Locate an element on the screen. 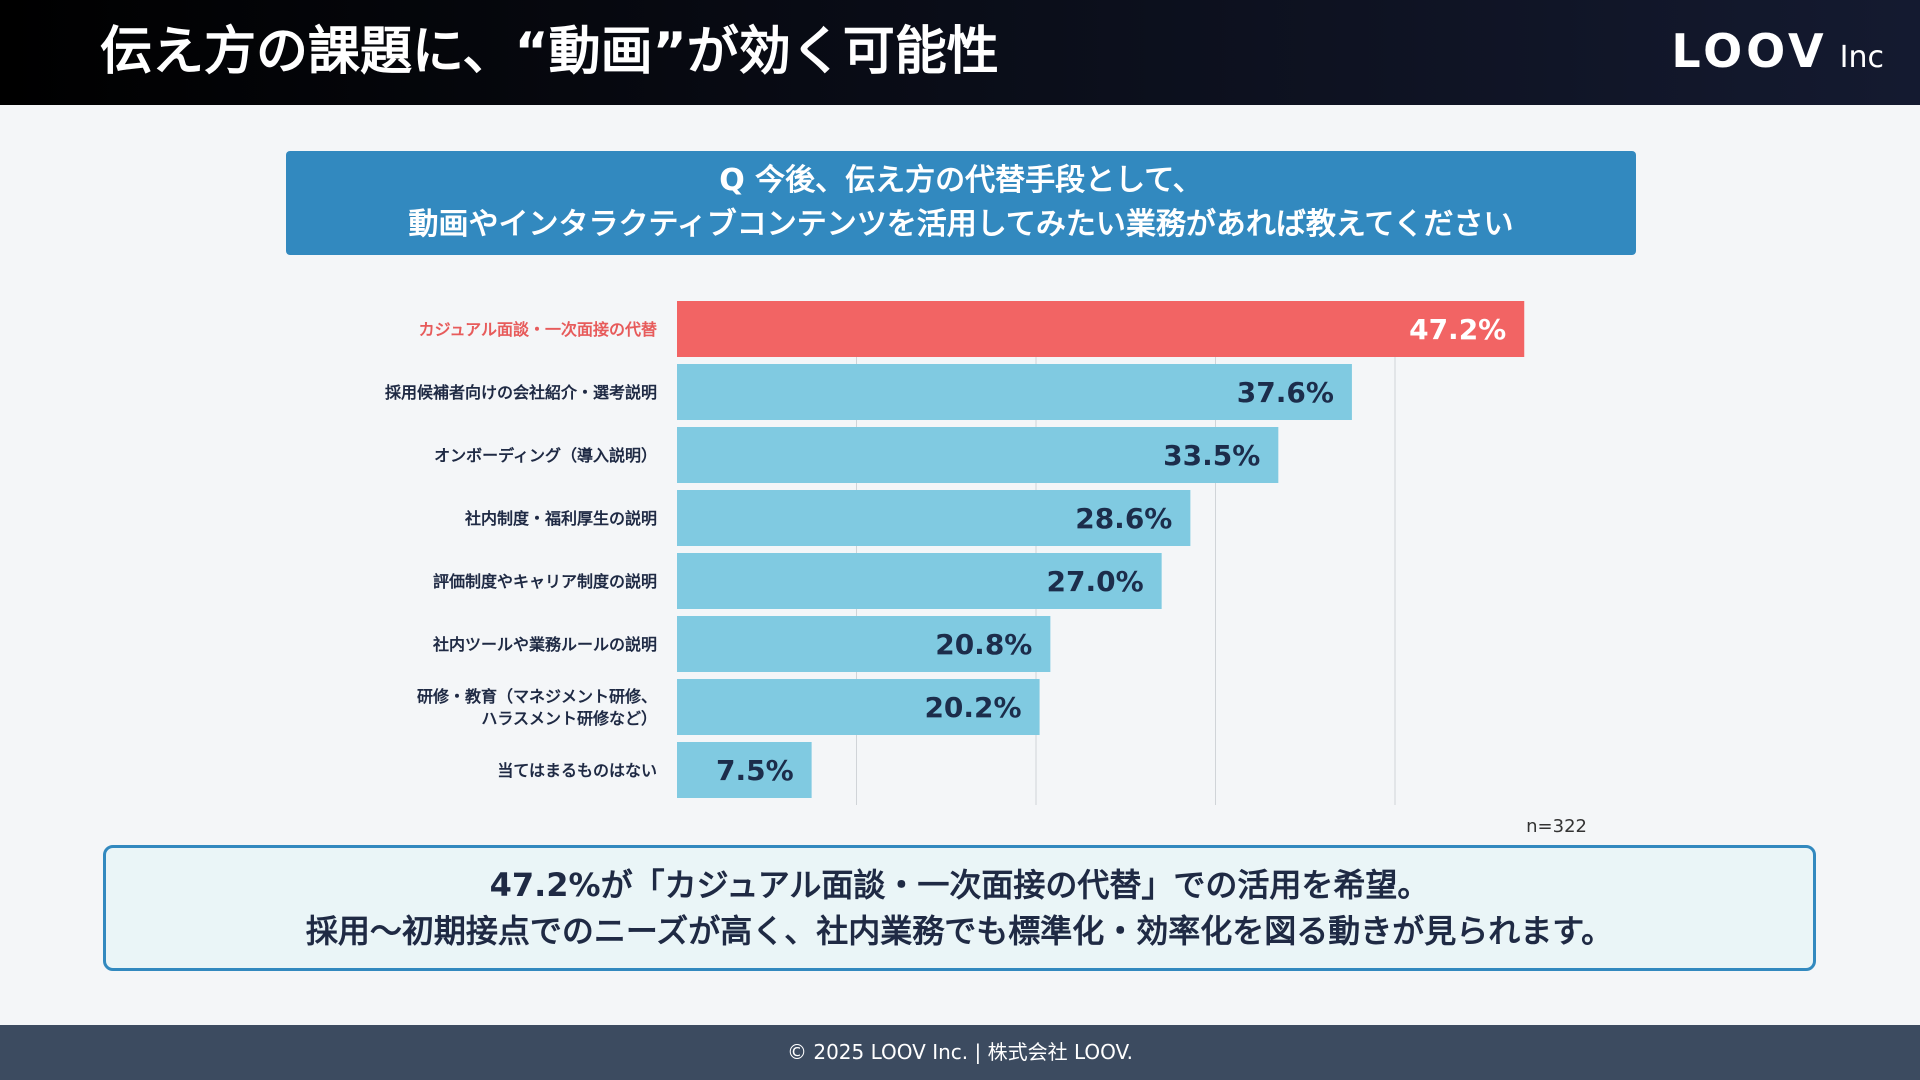  question-line-2: 動画やインタラクティブコンテンツを活用してみたい業務があれば教えてください is located at coordinates (961, 224).